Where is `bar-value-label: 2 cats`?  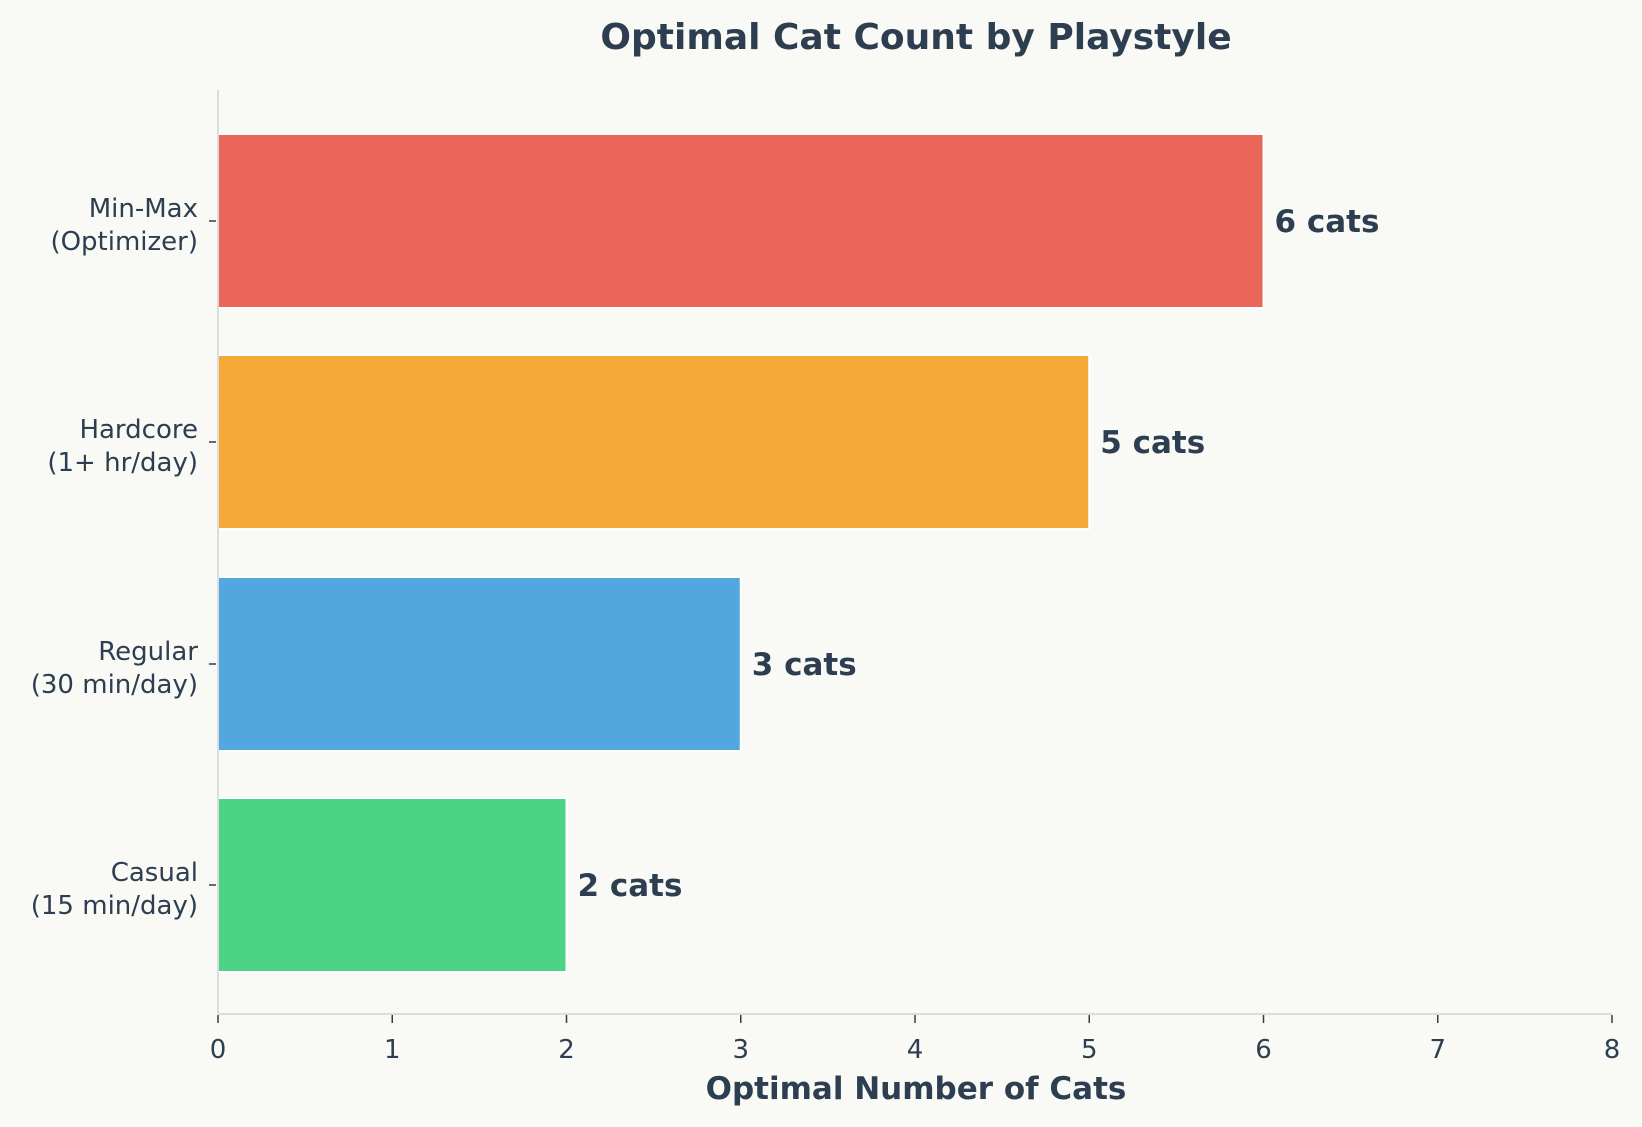 bar-value-label: 2 cats is located at coordinates (630, 886).